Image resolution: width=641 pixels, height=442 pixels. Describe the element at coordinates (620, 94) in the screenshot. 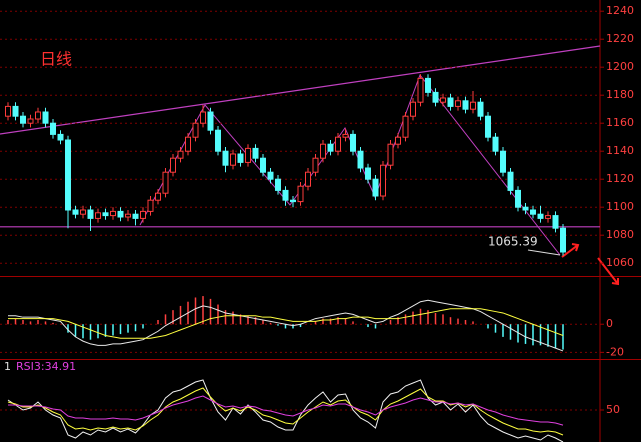

I see `y-tick-label: 1180` at that location.